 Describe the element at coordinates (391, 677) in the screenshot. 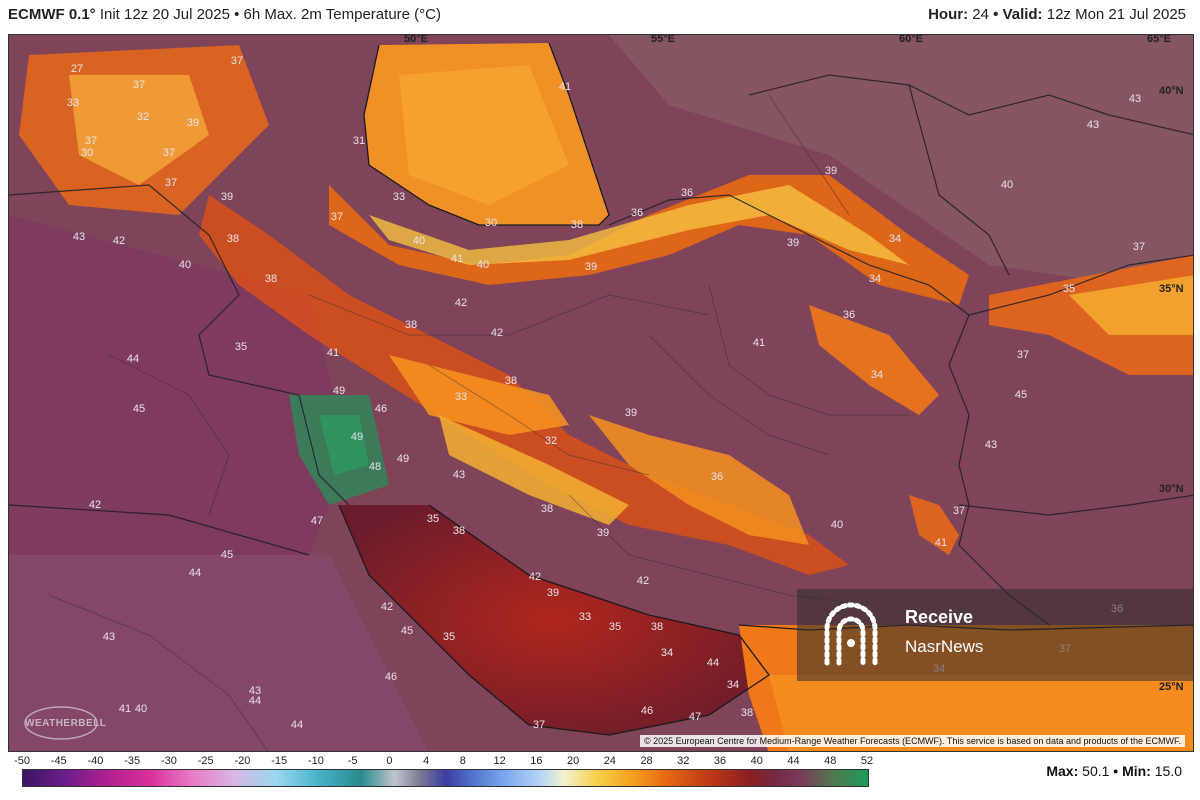

I see `temp-value: 46` at that location.